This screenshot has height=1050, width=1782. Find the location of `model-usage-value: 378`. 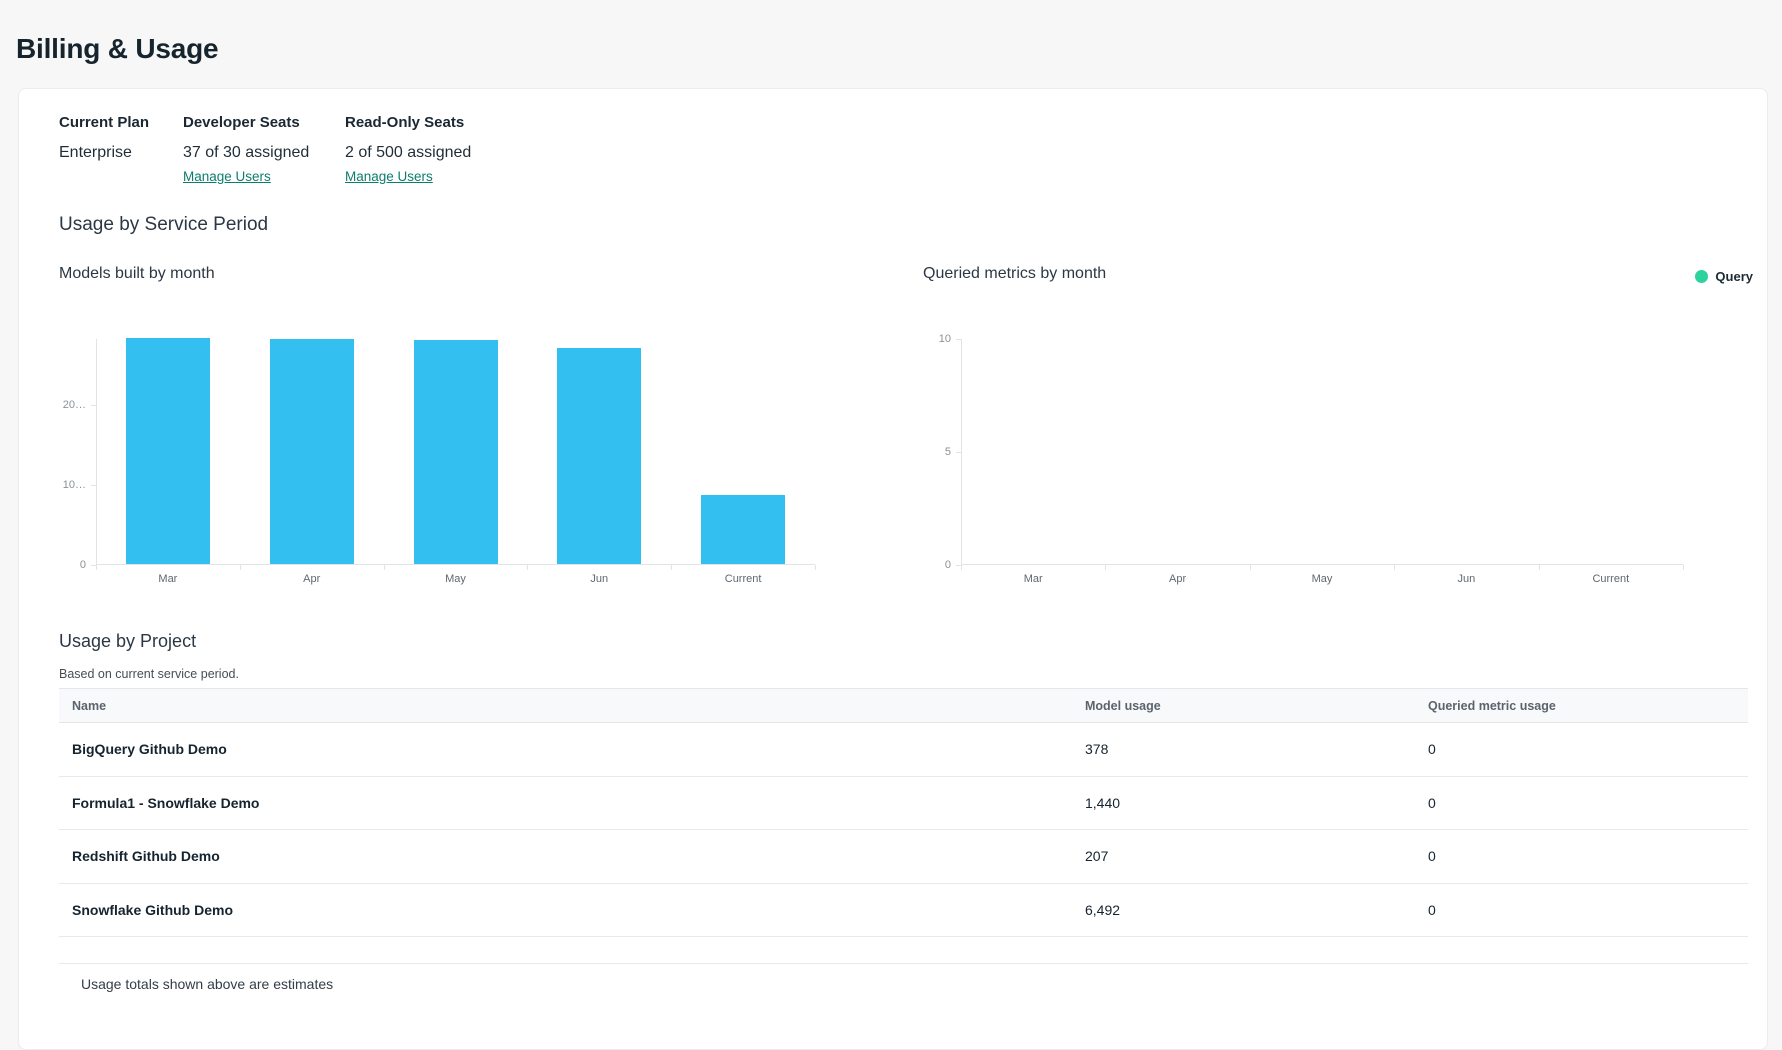

model-usage-value: 378 is located at coordinates (1097, 749).